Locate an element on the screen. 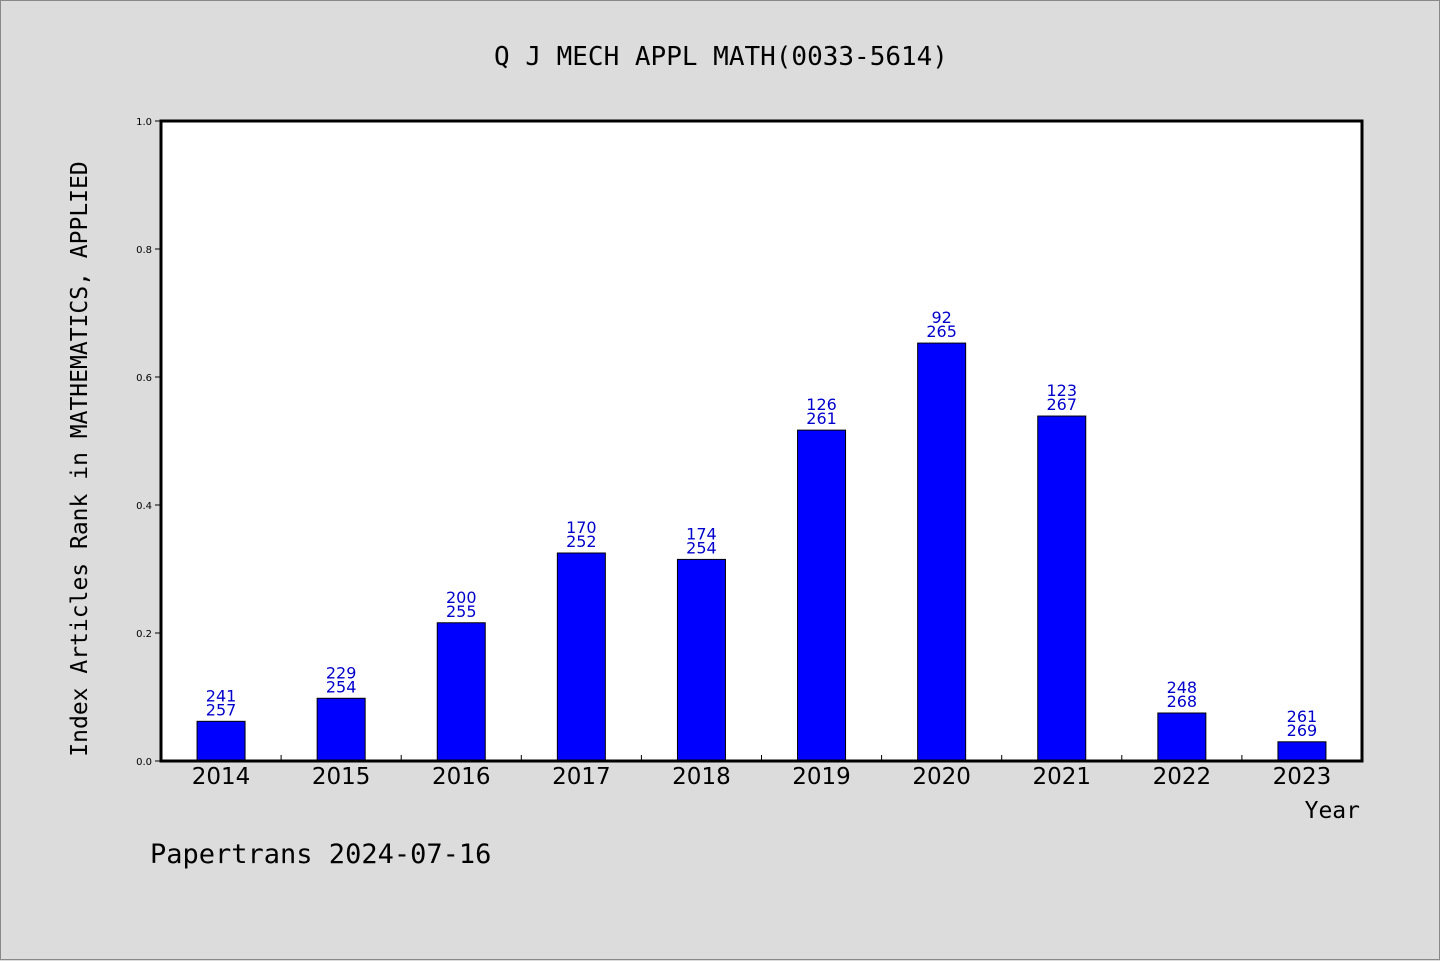 The image size is (1440, 961). y-tick-label: 0.0 is located at coordinates (144, 762).